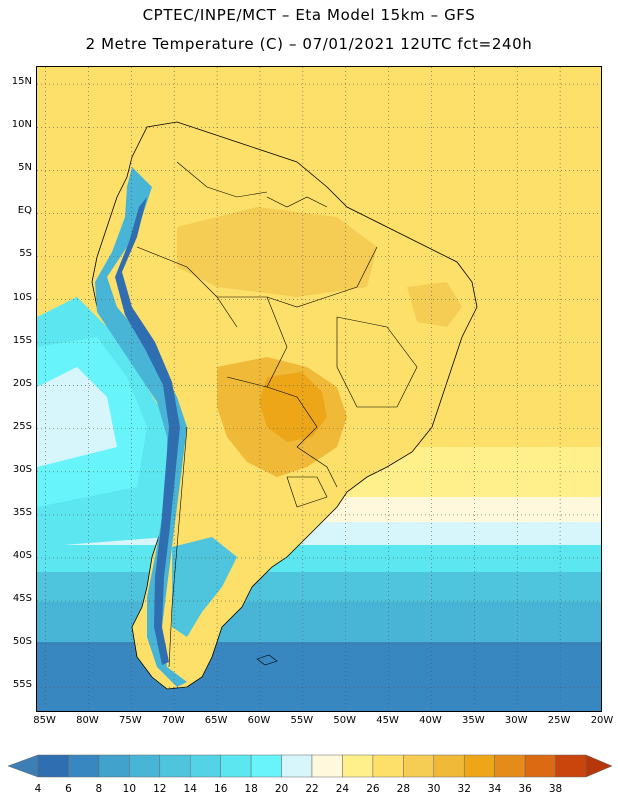  Describe the element at coordinates (434, 304) in the screenshot. I see `hot-zone-northeast` at that location.